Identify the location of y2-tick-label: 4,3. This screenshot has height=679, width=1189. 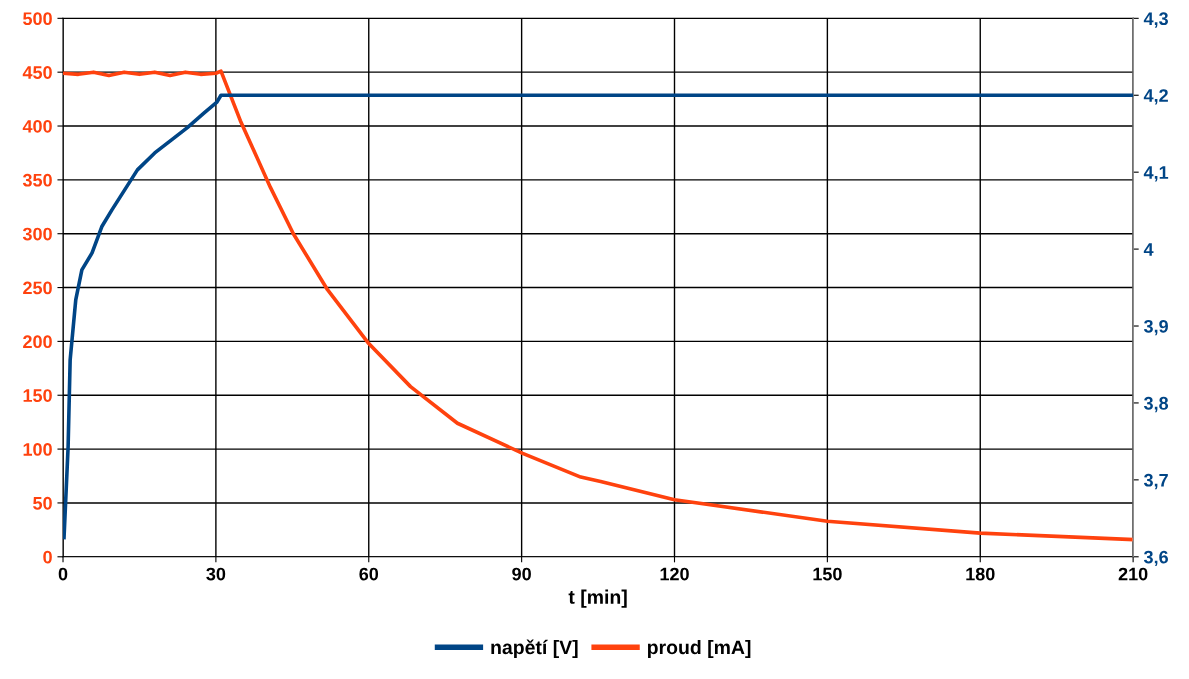
(1155, 20).